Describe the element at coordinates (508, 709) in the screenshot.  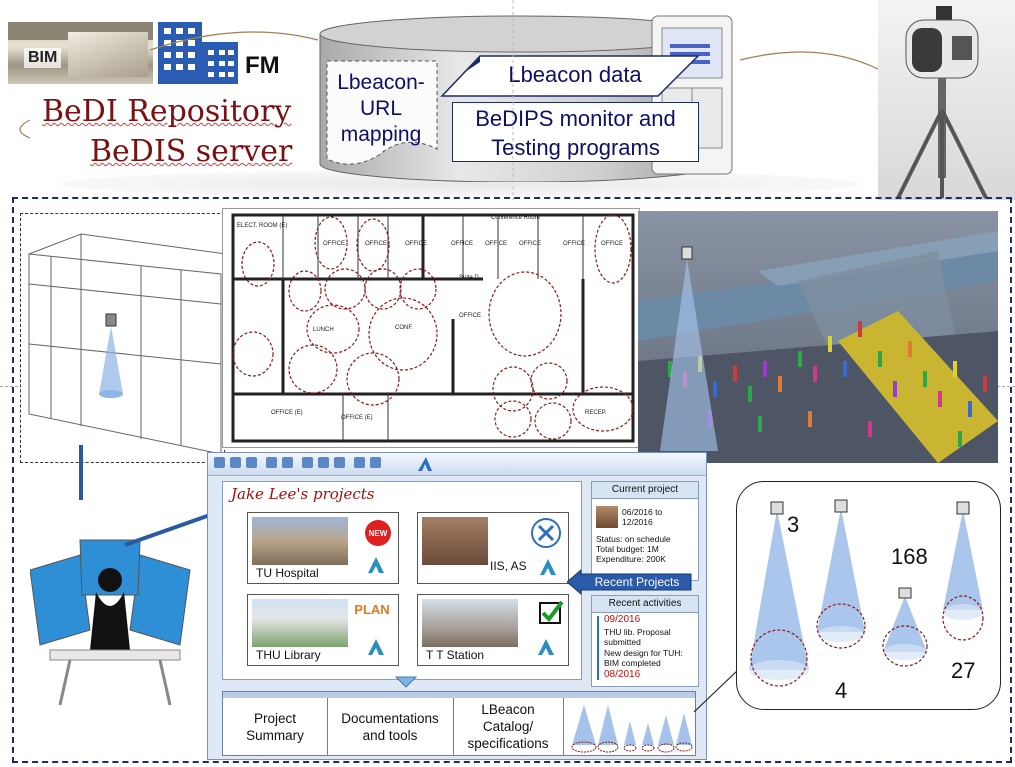
I see `catalog-label-line1: LBeacon` at that location.